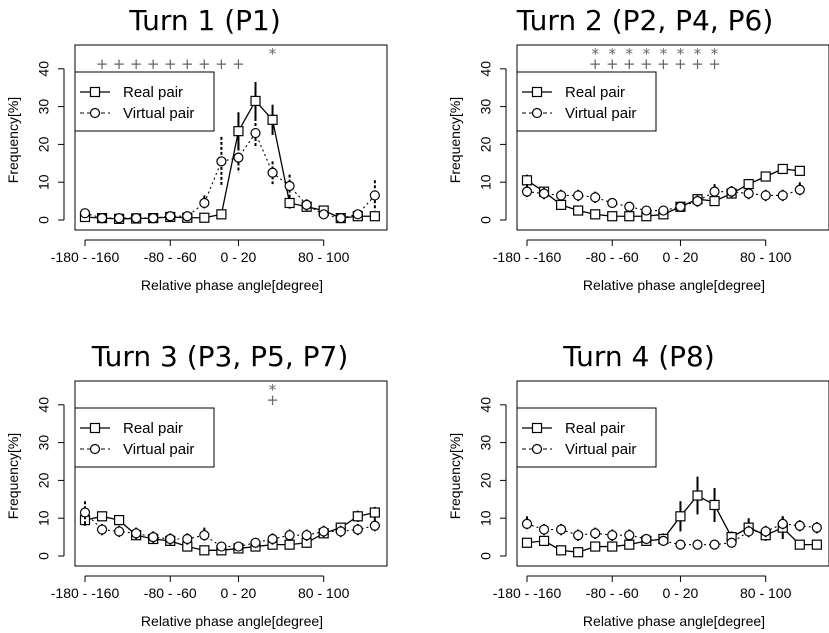 The width and height of the screenshot is (829, 633). What do you see at coordinates (204, 20) in the screenshot?
I see `chart-title: Turn 1 (P1)` at bounding box center [204, 20].